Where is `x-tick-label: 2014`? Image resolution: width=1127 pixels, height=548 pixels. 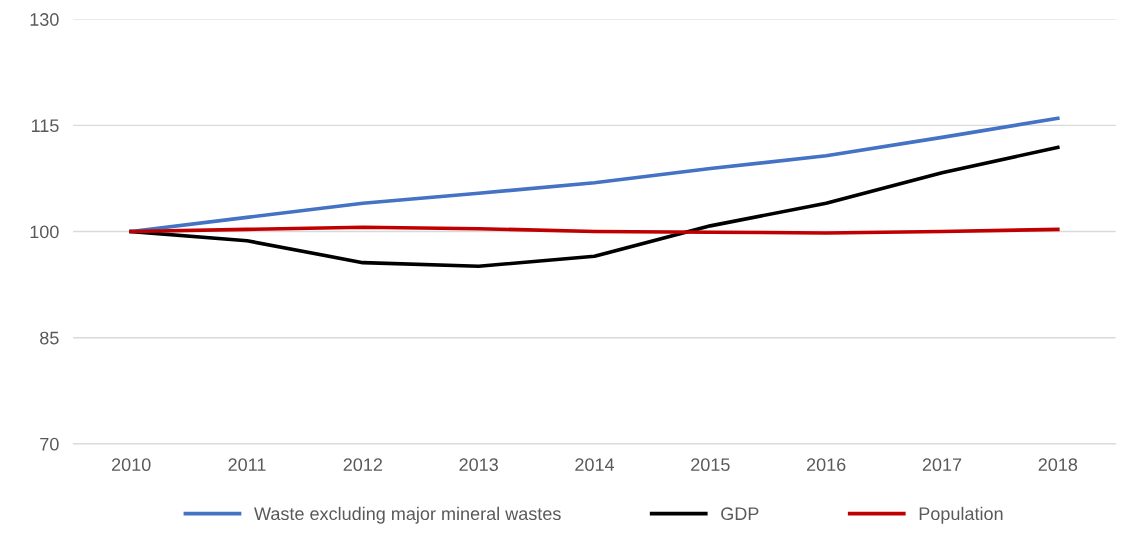
x-tick-label: 2014 is located at coordinates (595, 465).